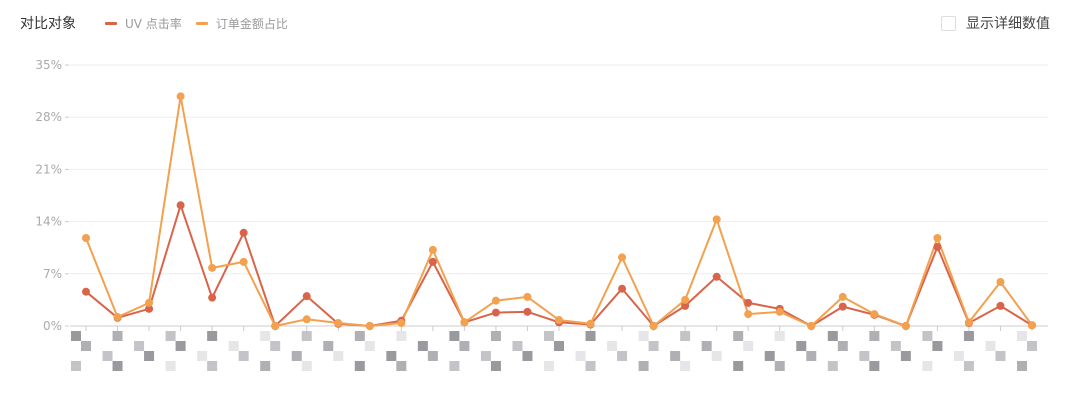  Describe the element at coordinates (48, 117) in the screenshot. I see `y-tick-label: 28%` at that location.